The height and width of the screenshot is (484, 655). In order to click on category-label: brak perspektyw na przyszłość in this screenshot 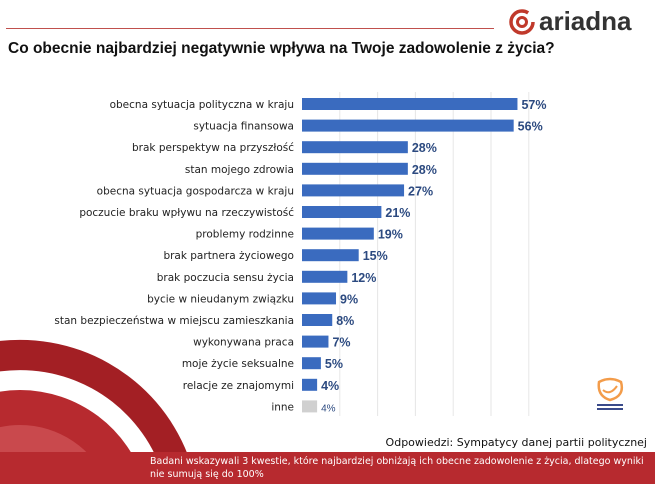, I will do `click(213, 148)`.